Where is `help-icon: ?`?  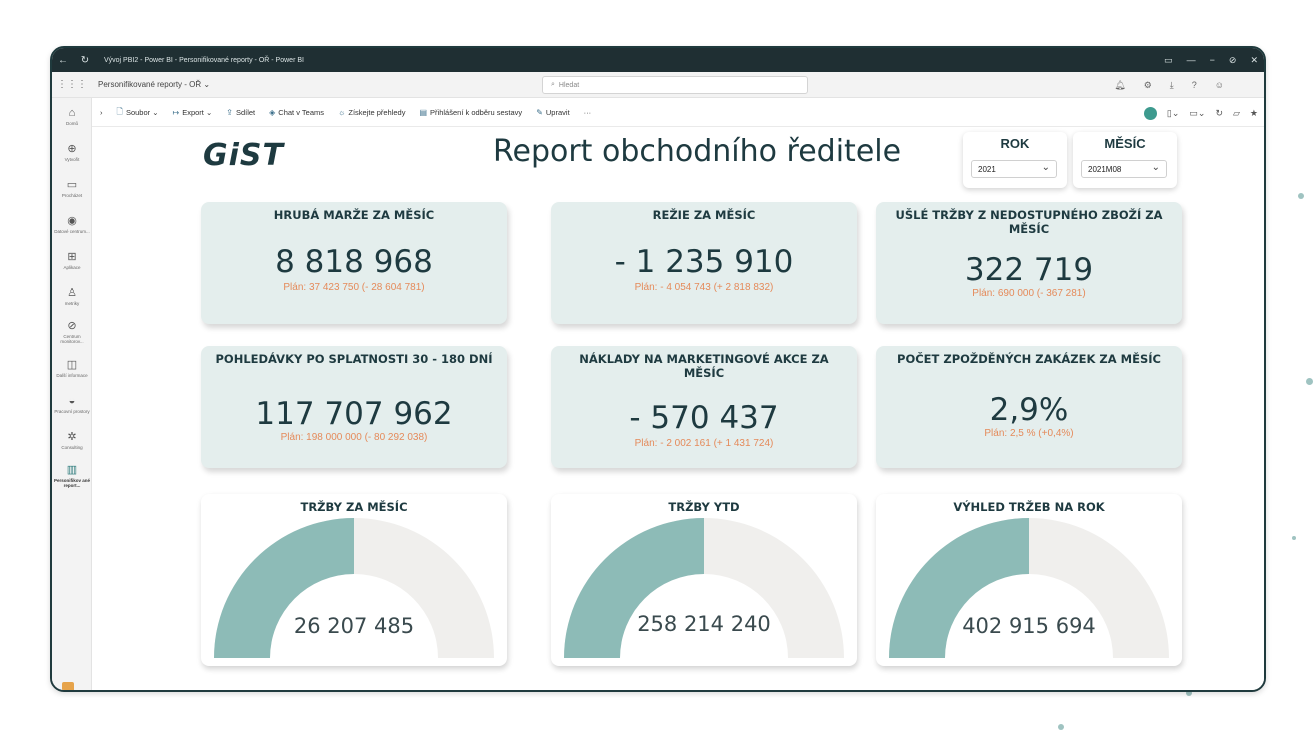 help-icon: ? is located at coordinates (1194, 85).